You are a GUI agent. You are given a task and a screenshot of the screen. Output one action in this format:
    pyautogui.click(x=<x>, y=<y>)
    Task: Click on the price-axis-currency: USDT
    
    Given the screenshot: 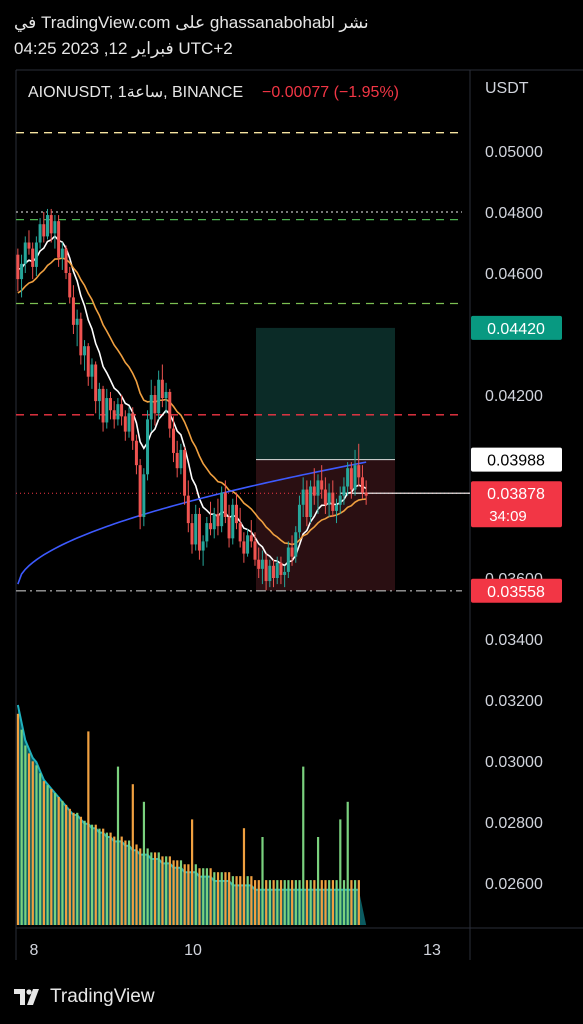 What is the action you would take?
    pyautogui.click(x=507, y=88)
    